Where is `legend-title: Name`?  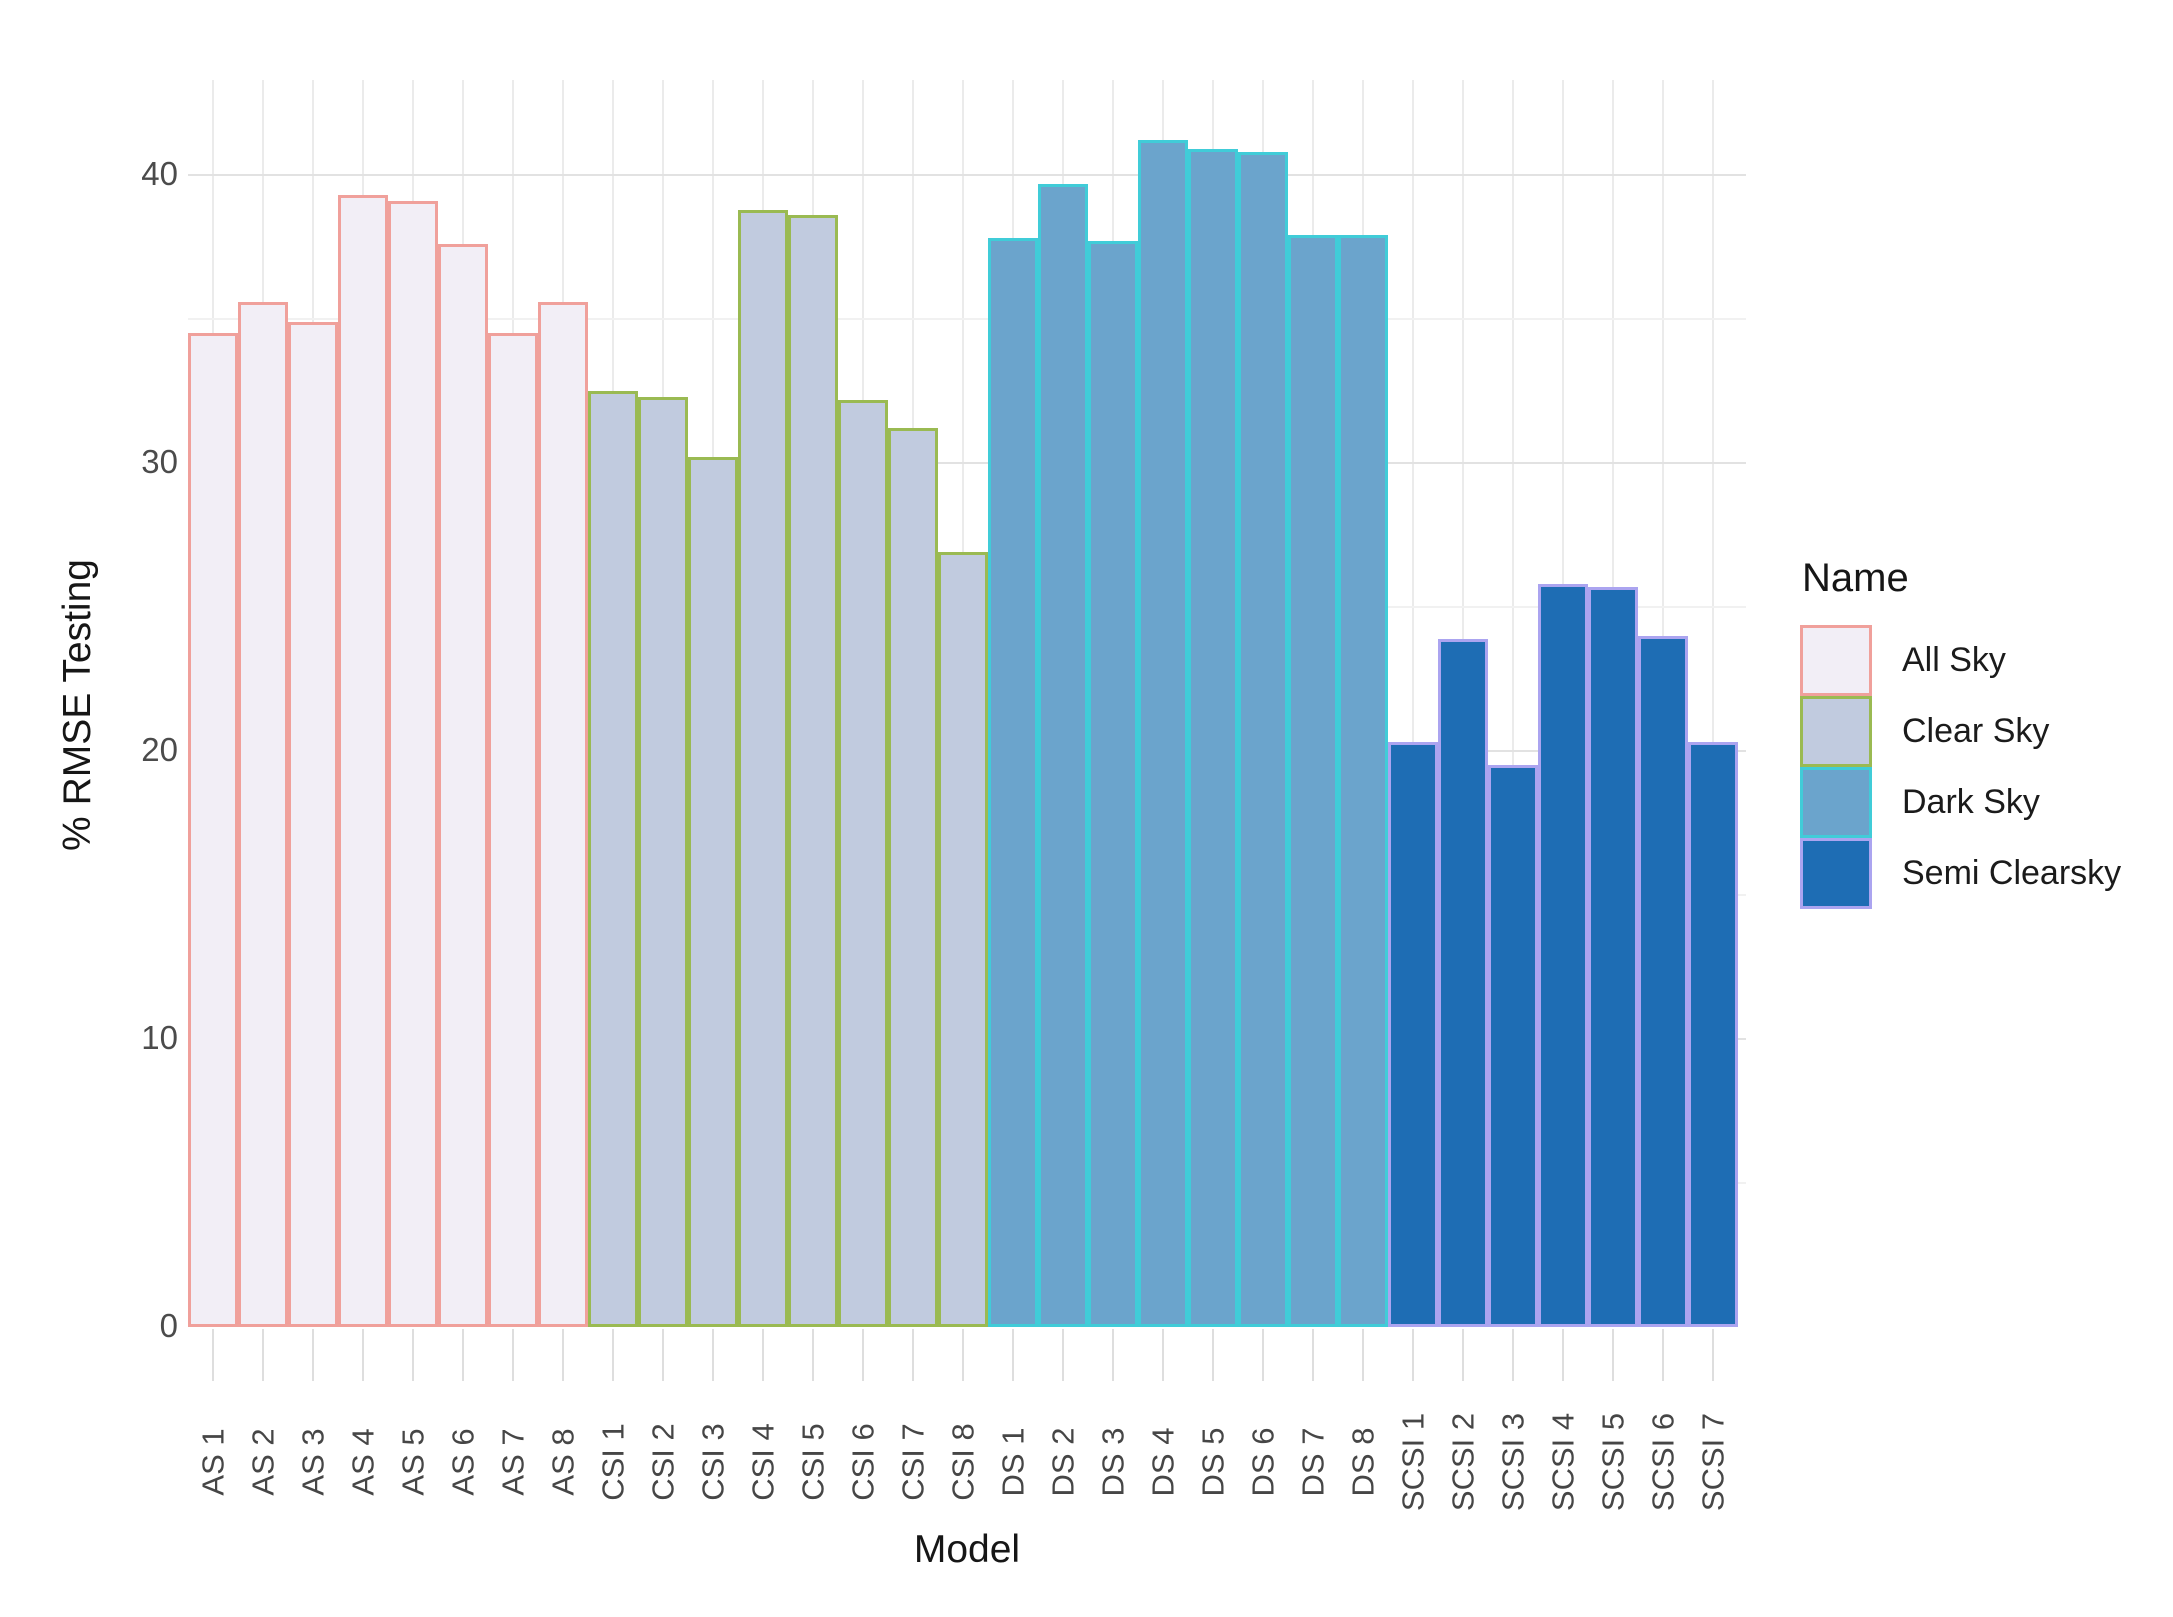
legend-title: Name is located at coordinates (1855, 578).